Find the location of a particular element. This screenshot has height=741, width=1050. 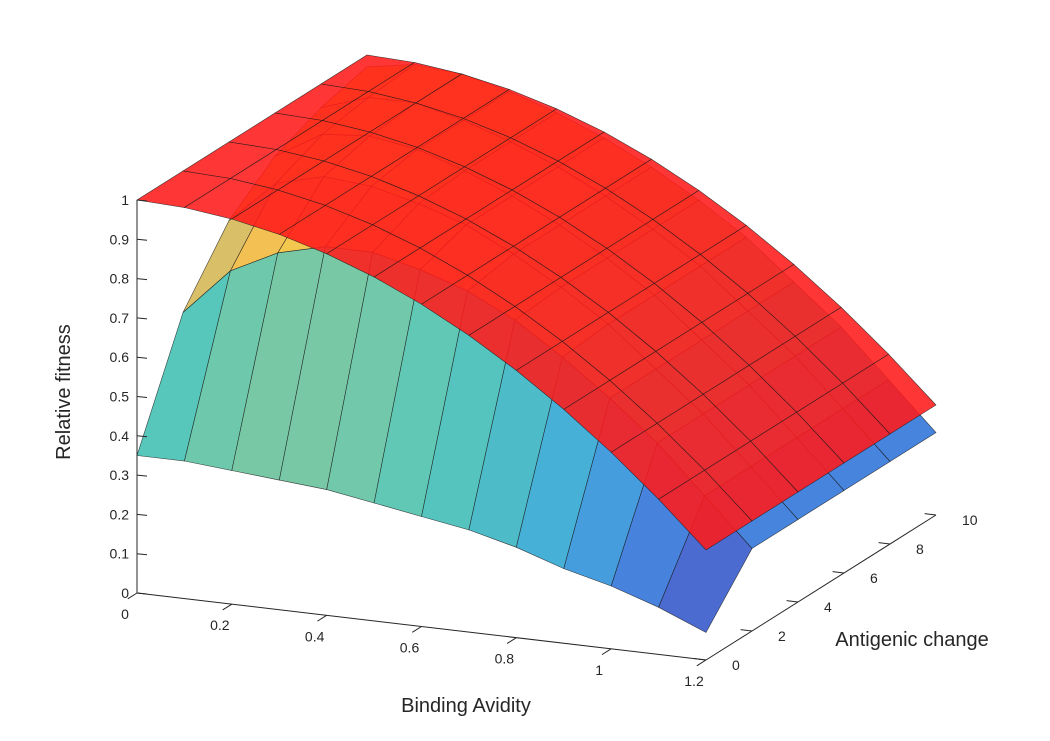

y-tick-label: 6 is located at coordinates (874, 578).